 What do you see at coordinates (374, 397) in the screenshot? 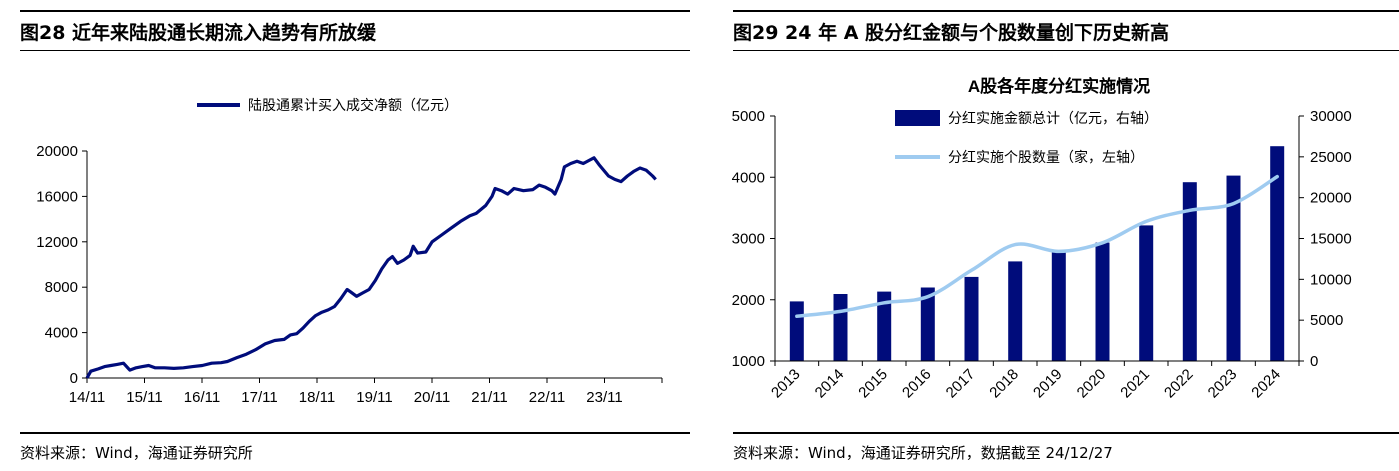
I see `x-tick-label: 19/11` at bounding box center [374, 397].